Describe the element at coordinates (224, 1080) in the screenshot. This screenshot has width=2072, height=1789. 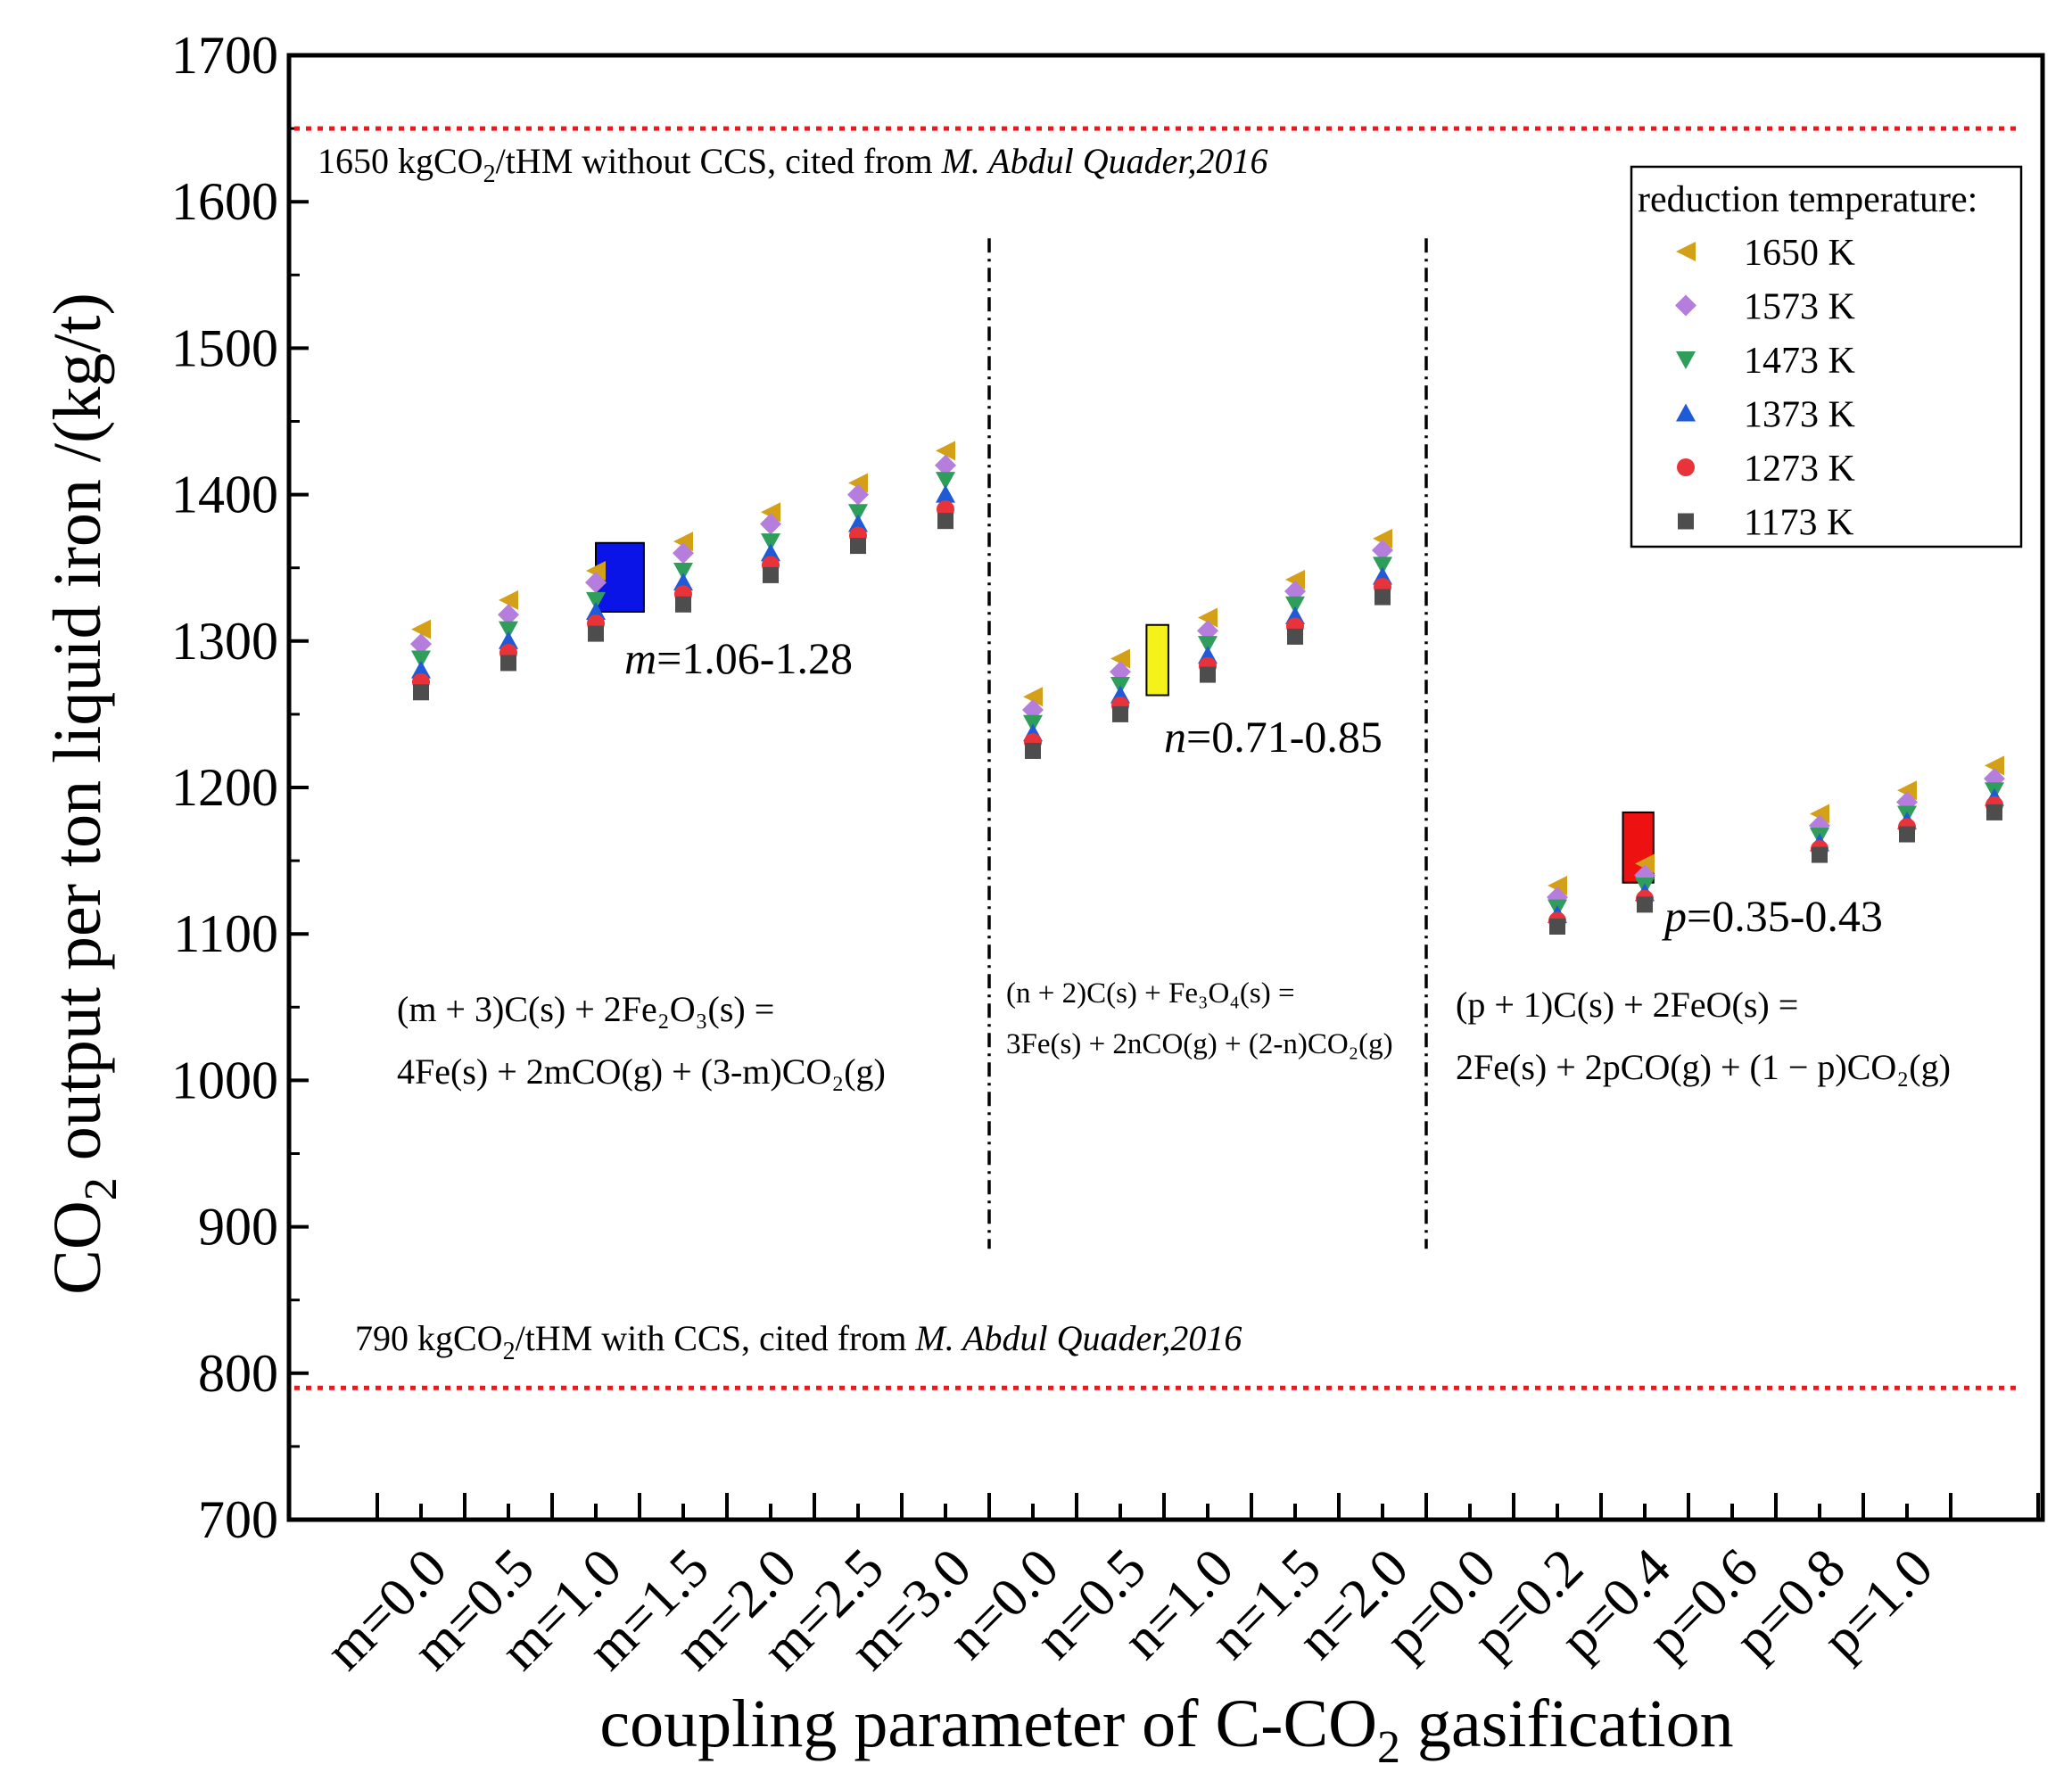
I see `y-tick-label: 1000` at that location.